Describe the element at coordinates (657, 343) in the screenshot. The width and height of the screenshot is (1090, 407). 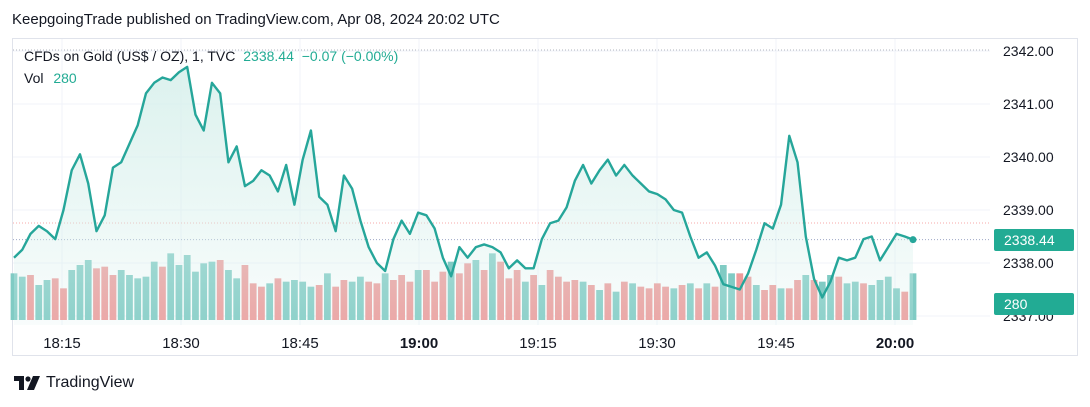
I see `x-tick-label: 19:30` at that location.